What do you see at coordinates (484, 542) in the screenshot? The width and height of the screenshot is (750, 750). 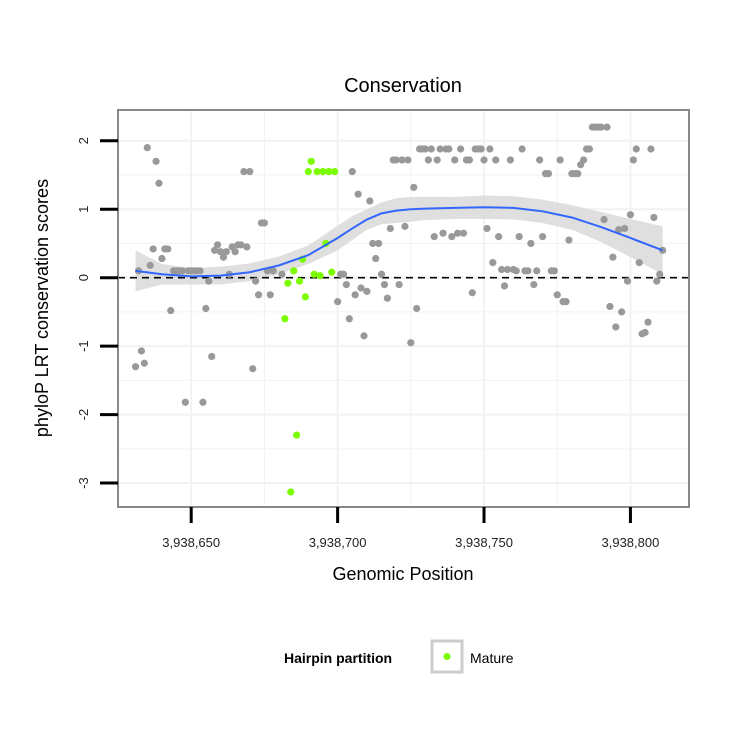 I see `x-tick-label: 3,938,750` at bounding box center [484, 542].